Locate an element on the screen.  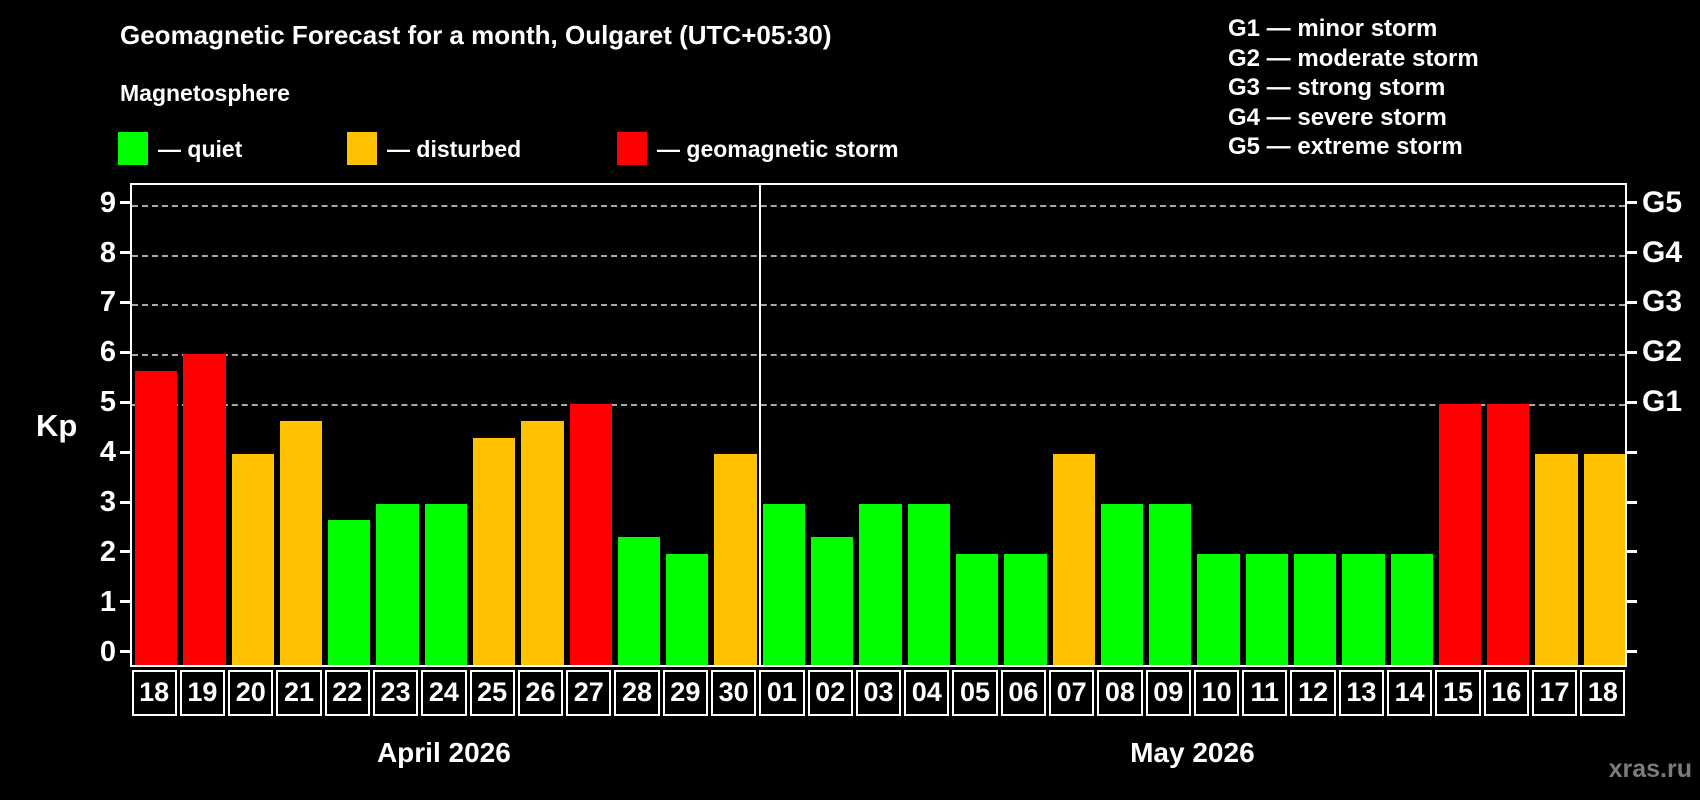
g-scale-legend-g4: G4 — severe storm is located at coordinates (1337, 117).